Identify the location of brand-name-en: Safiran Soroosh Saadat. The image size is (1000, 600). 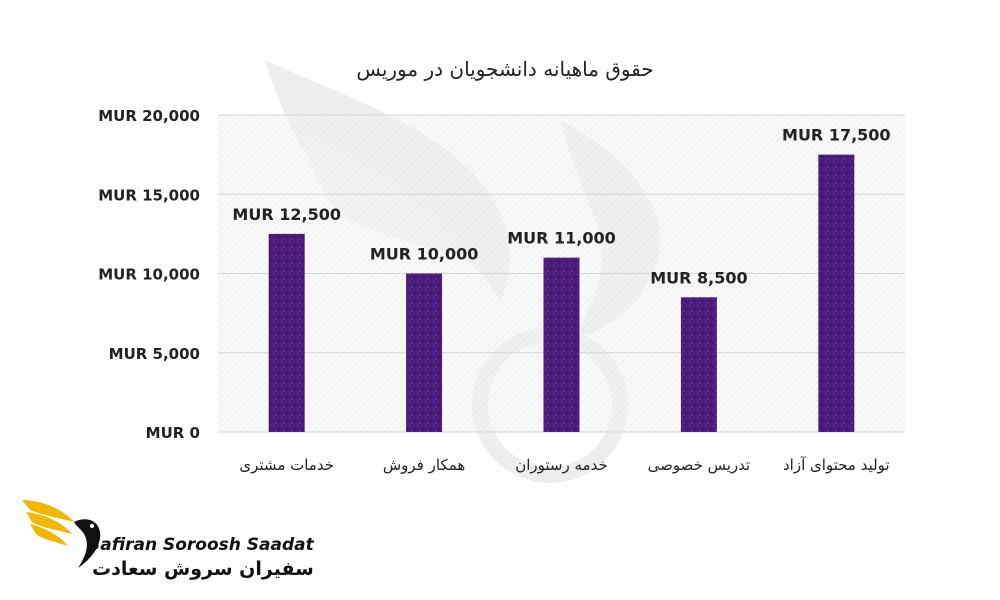
(201, 545).